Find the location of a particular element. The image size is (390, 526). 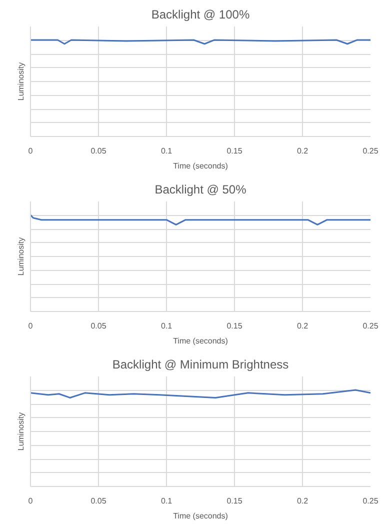

chart-title: Backlight @ 50% is located at coordinates (200, 189).